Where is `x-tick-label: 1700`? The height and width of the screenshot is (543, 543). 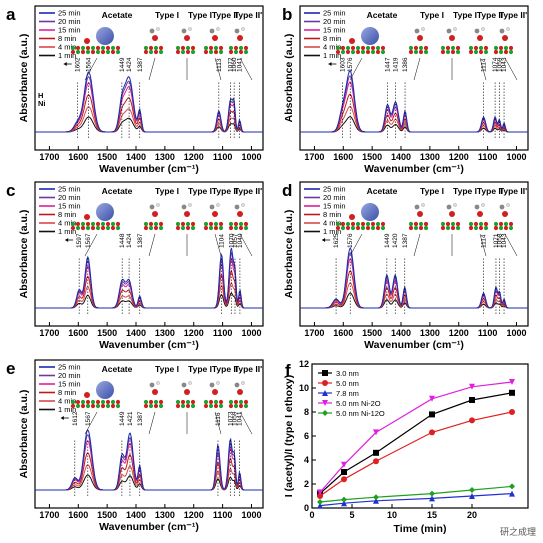 x-tick-label: 1700 is located at coordinates (49, 515).